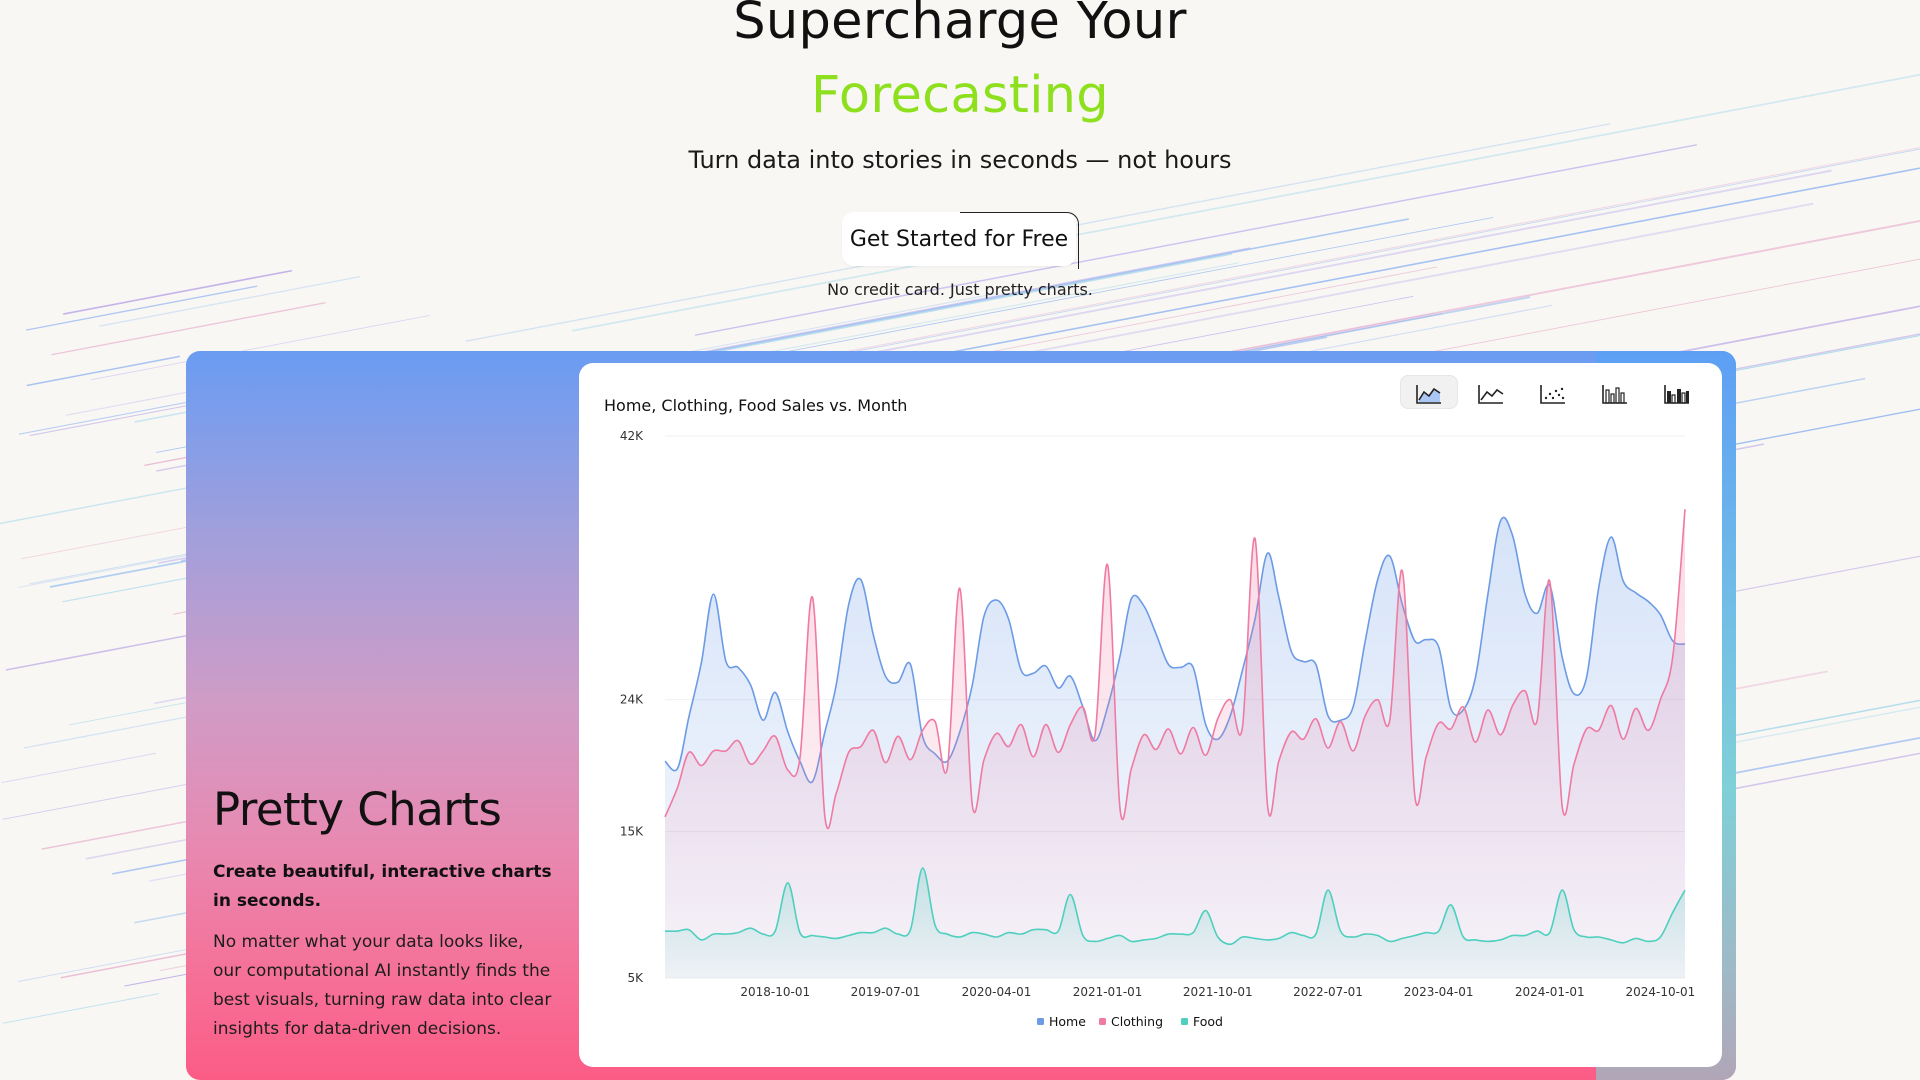  What do you see at coordinates (960, 25) in the screenshot?
I see `hero-title-line1: Supercharge Your` at bounding box center [960, 25].